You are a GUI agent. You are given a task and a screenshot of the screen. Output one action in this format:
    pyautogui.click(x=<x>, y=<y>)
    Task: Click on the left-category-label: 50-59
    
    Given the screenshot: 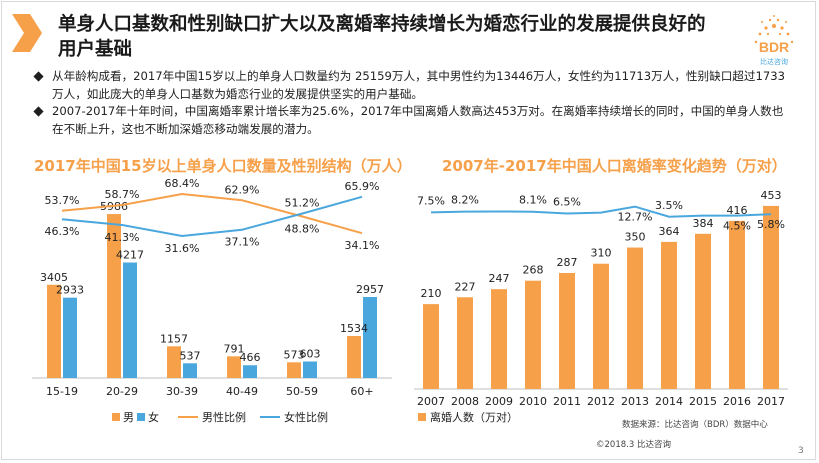 What is the action you would take?
    pyautogui.click(x=302, y=391)
    